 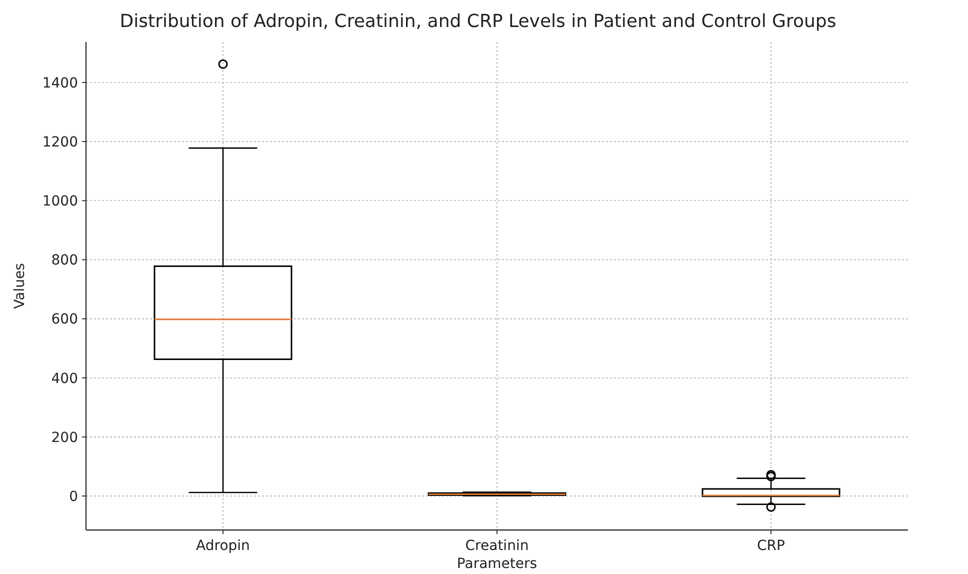 What do you see at coordinates (73, 496) in the screenshot?
I see `y-tick-label: 0` at bounding box center [73, 496].